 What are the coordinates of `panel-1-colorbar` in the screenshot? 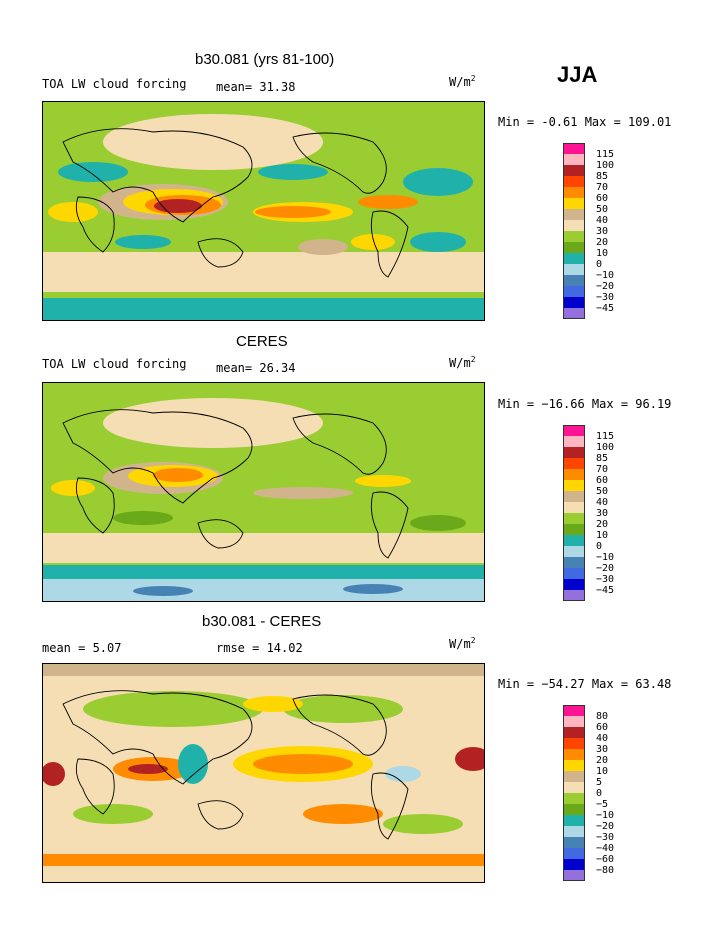 It's located at (574, 231).